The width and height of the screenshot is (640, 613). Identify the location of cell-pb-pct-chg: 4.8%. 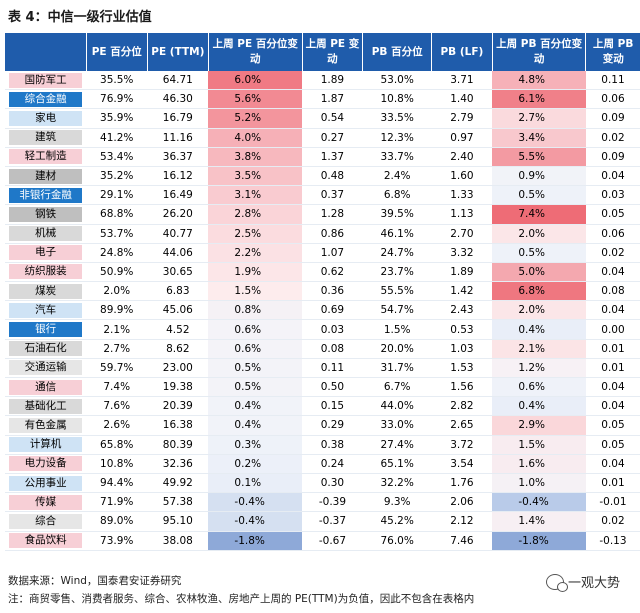
(539, 81).